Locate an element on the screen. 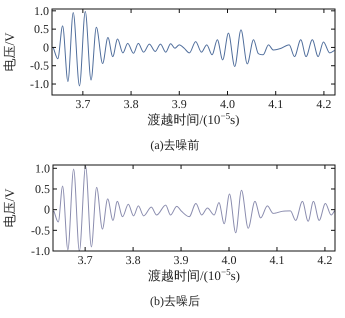 This screenshot has height=318, width=345. text: (a)去噪前 is located at coordinates (175, 145).